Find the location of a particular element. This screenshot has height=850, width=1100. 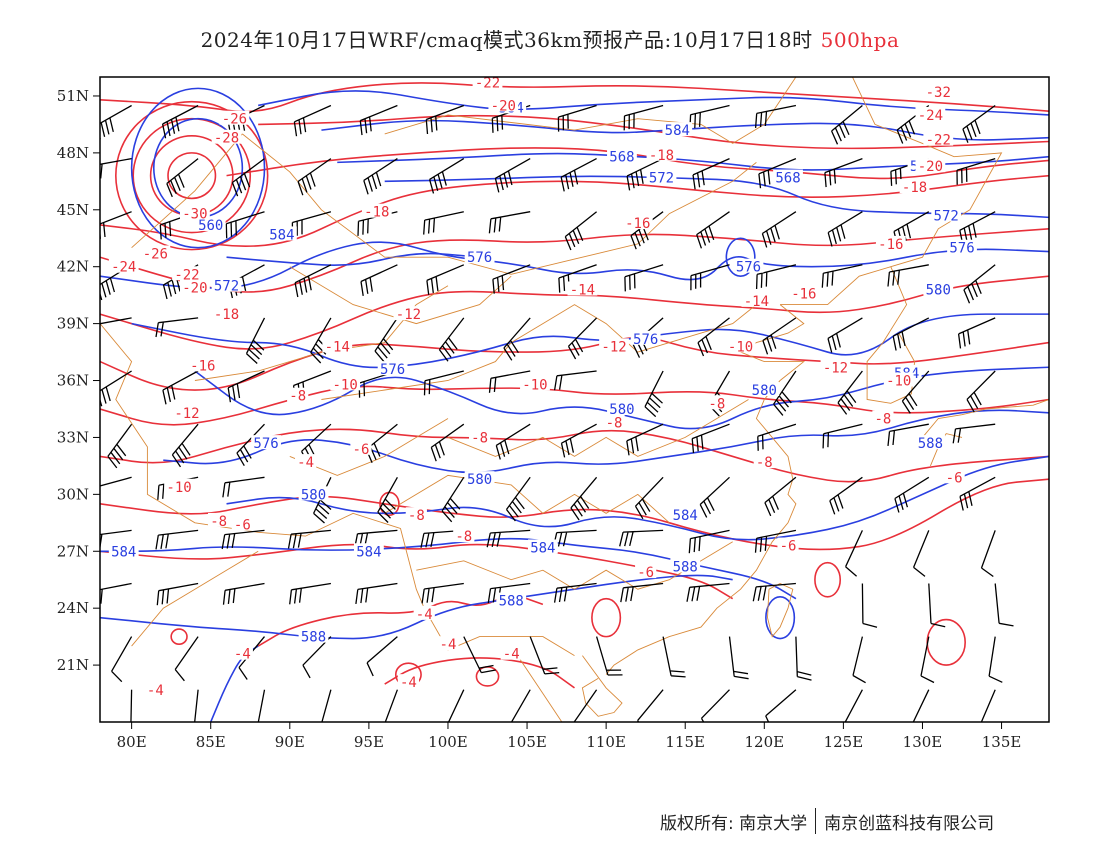

lon-tick-label: 110E is located at coordinates (606, 742).